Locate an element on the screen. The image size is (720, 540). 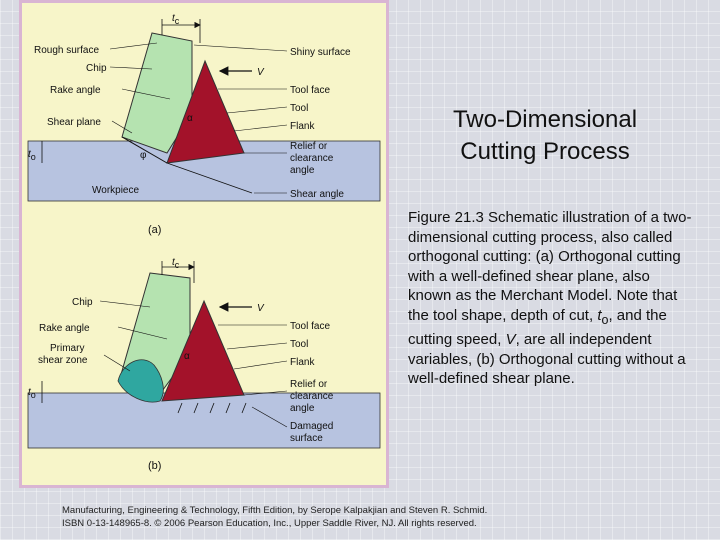
right-label-a-6: angle is located at coordinates (302, 170).